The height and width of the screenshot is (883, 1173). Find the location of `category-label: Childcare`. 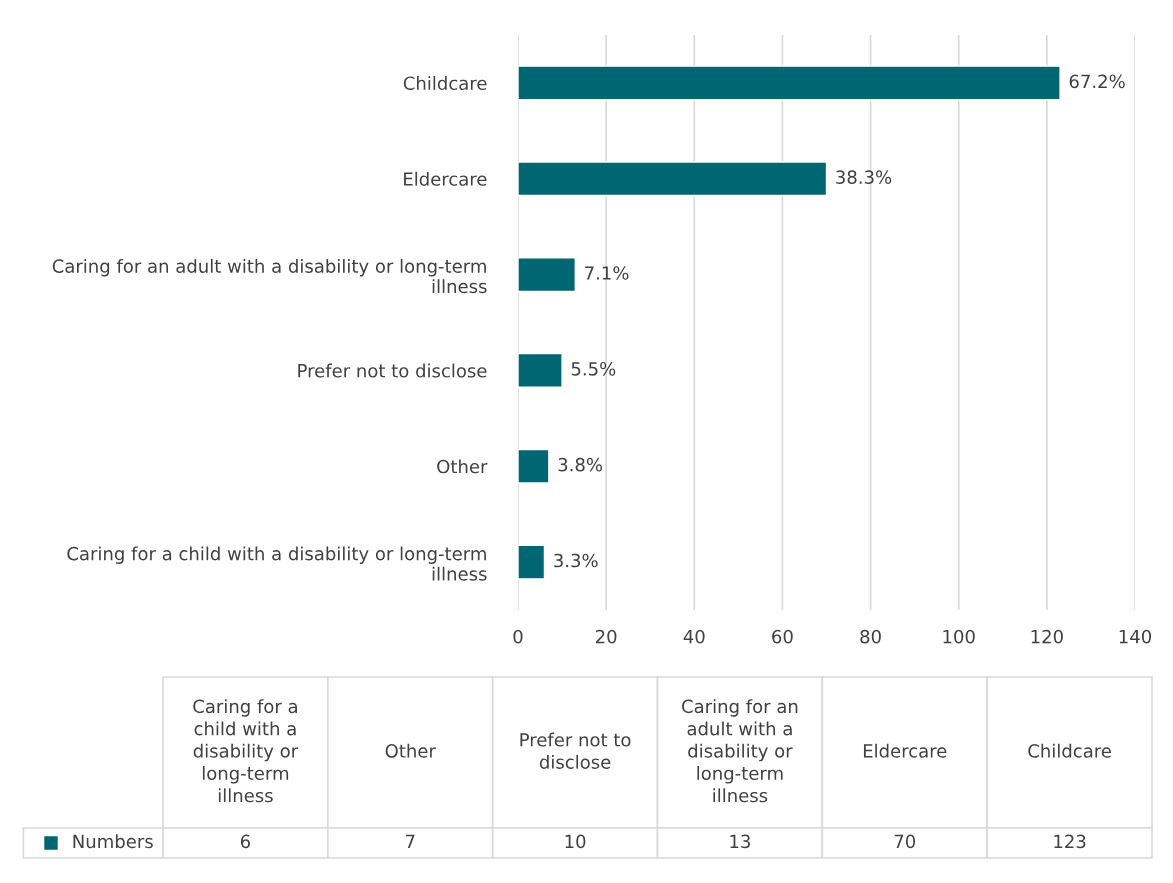

category-label: Childcare is located at coordinates (1069, 750).